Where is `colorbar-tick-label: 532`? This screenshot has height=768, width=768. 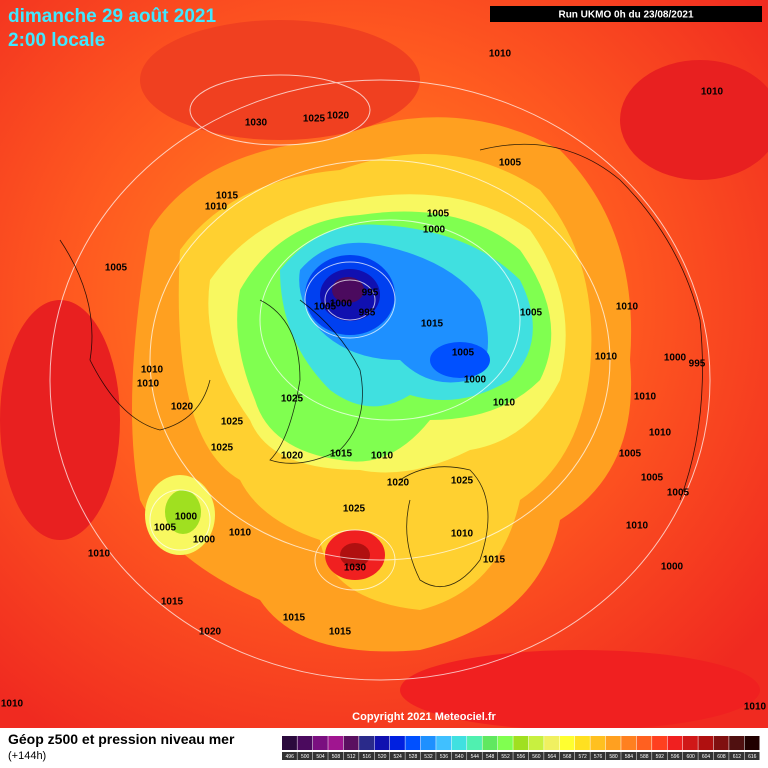 colorbar-tick-label: 532 is located at coordinates (428, 757).